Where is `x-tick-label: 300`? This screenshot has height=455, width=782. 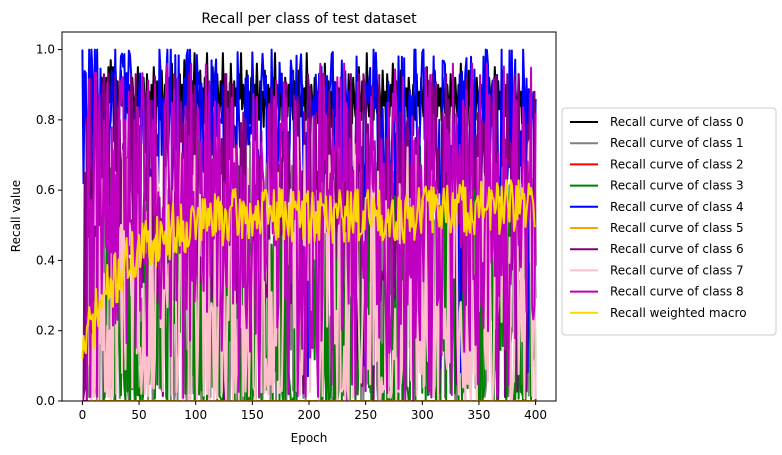 x-tick-label: 300 is located at coordinates (422, 415).